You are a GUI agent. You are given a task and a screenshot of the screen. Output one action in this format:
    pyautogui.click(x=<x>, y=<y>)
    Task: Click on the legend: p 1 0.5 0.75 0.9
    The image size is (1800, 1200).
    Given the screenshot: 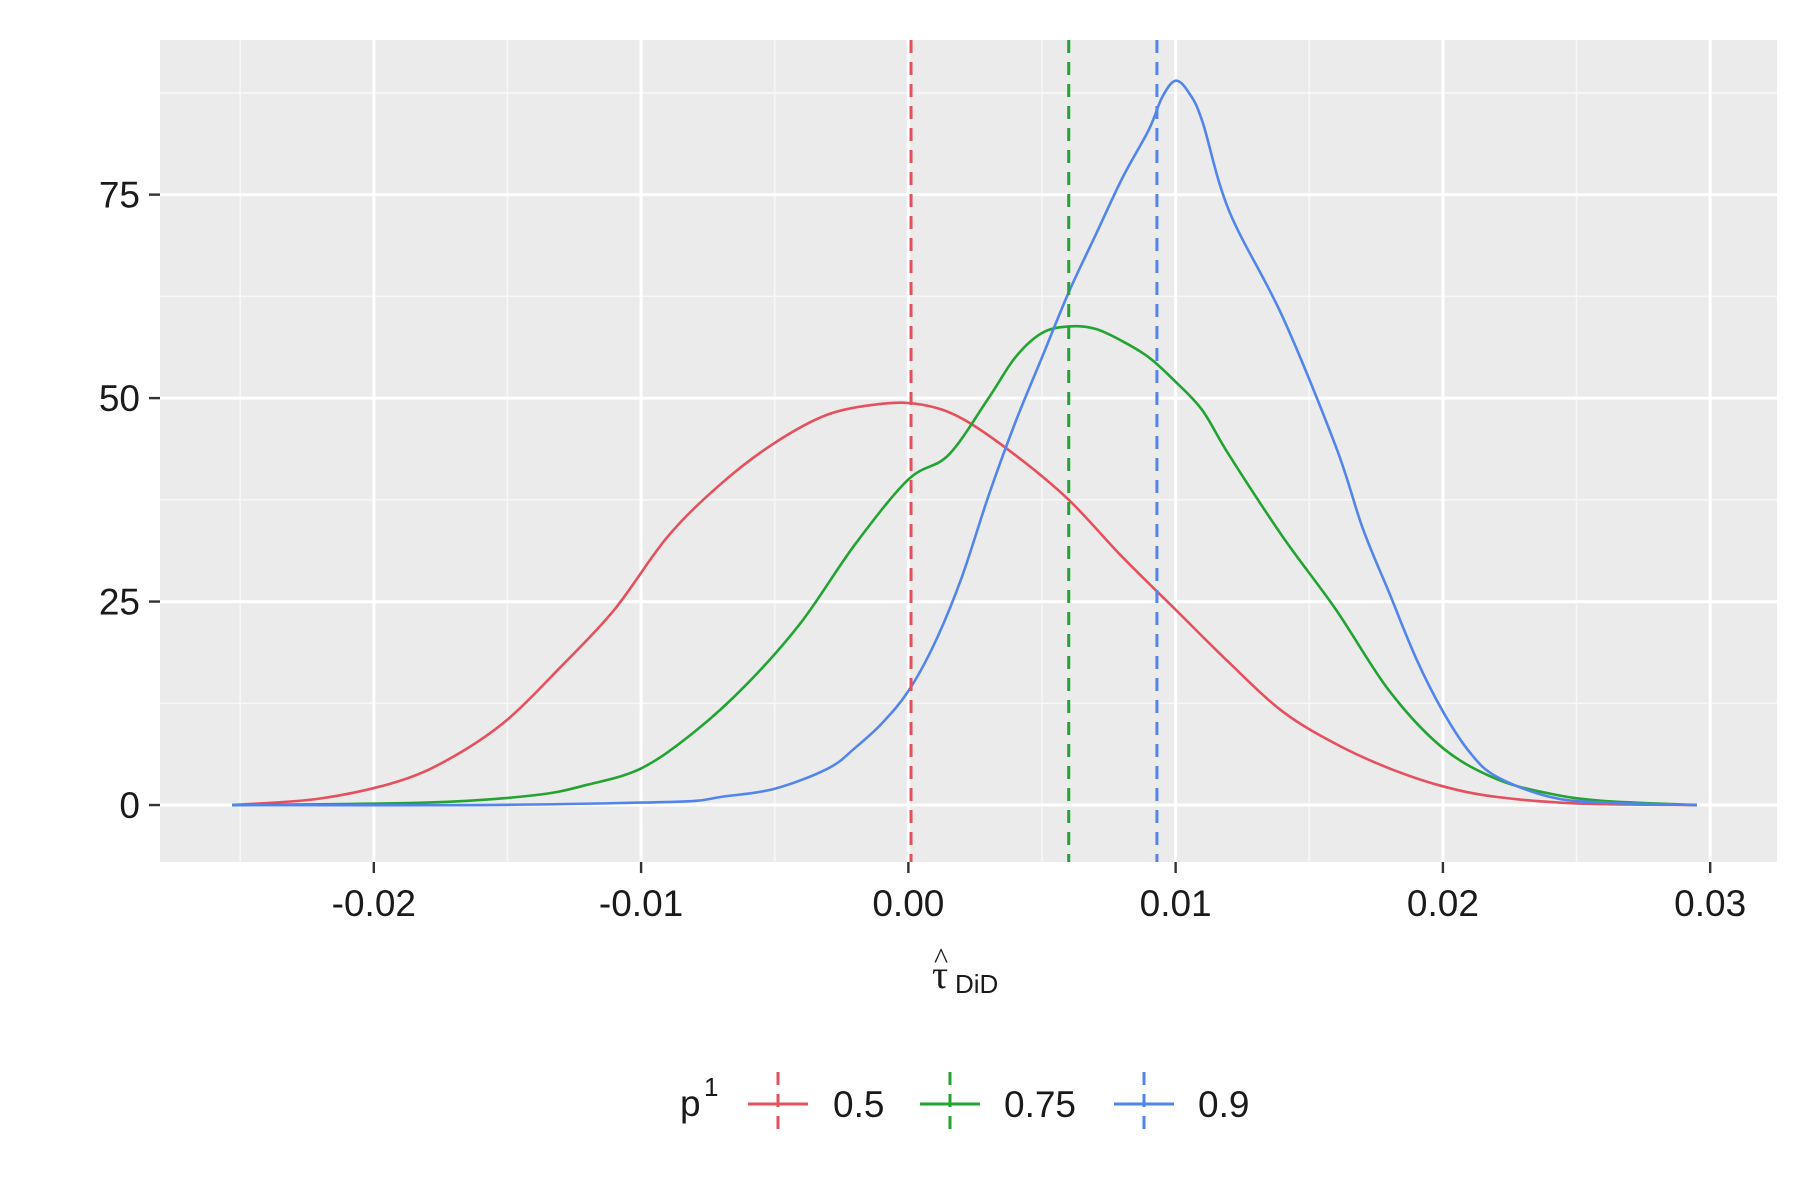 What is the action you would take?
    pyautogui.click(x=964, y=1105)
    